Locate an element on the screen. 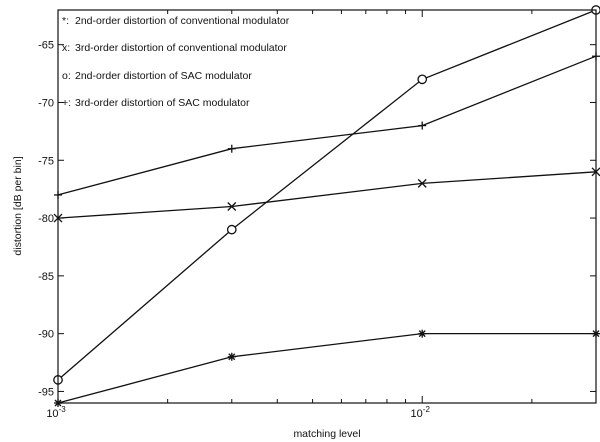 The image size is (600, 442). series-line-asterisk is located at coordinates (326, 368).